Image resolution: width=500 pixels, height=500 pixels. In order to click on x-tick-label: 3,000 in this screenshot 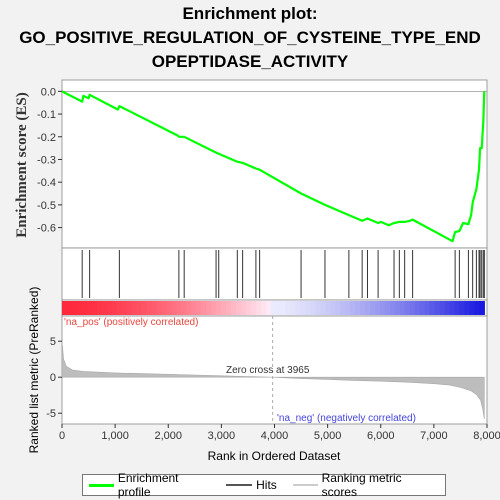, I will do `click(222, 436)`.